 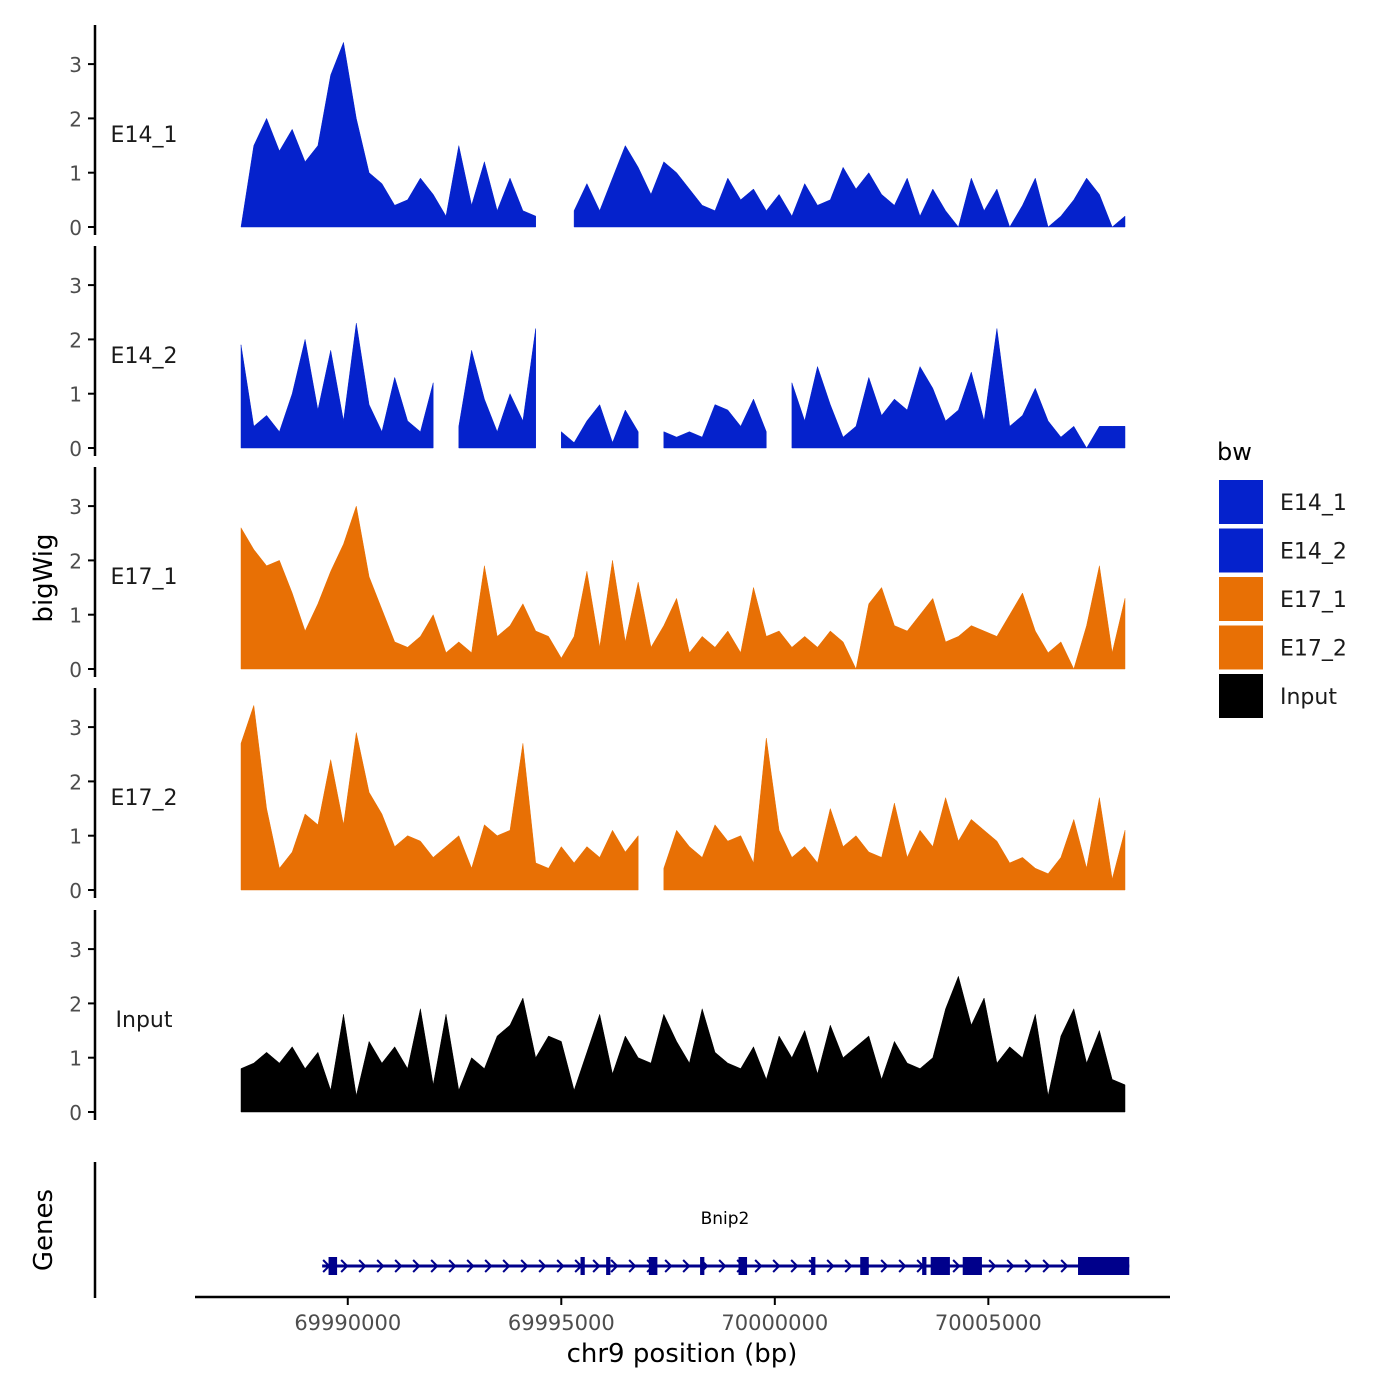 I want to click on track-e17-1: 0 1 2 3 E17_1, so click(x=597, y=574).